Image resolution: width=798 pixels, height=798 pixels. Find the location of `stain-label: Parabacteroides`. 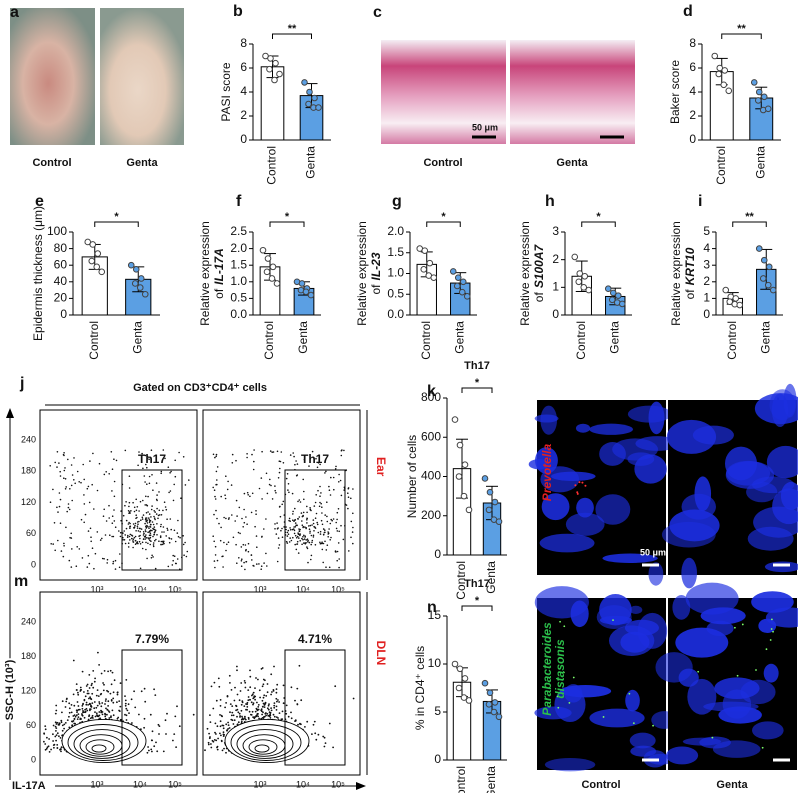

stain-label: Parabacteroides is located at coordinates (547, 669).